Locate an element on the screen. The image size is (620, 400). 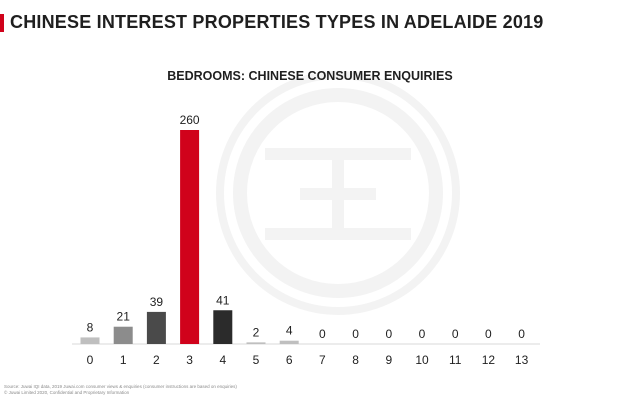
data-label-6: 4 is located at coordinates (289, 331).